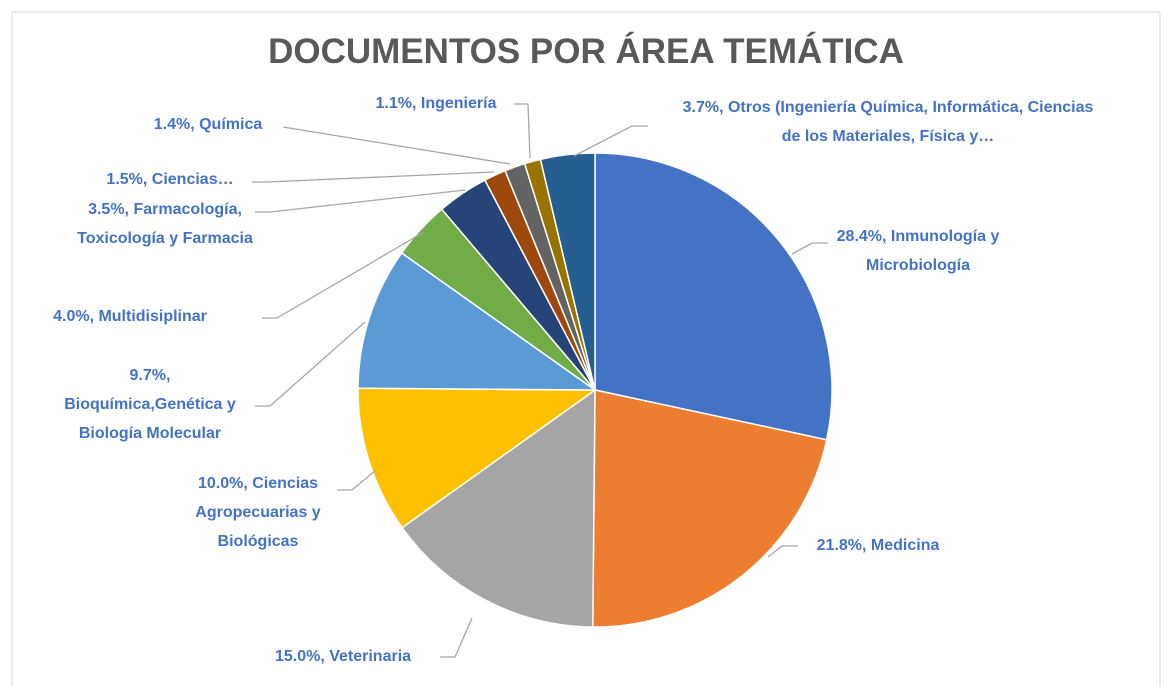 The width and height of the screenshot is (1172, 686). What do you see at coordinates (586, 51) in the screenshot?
I see `chart-title: DOCUMENTOS POR ÁREA TEMÁTICA` at bounding box center [586, 51].